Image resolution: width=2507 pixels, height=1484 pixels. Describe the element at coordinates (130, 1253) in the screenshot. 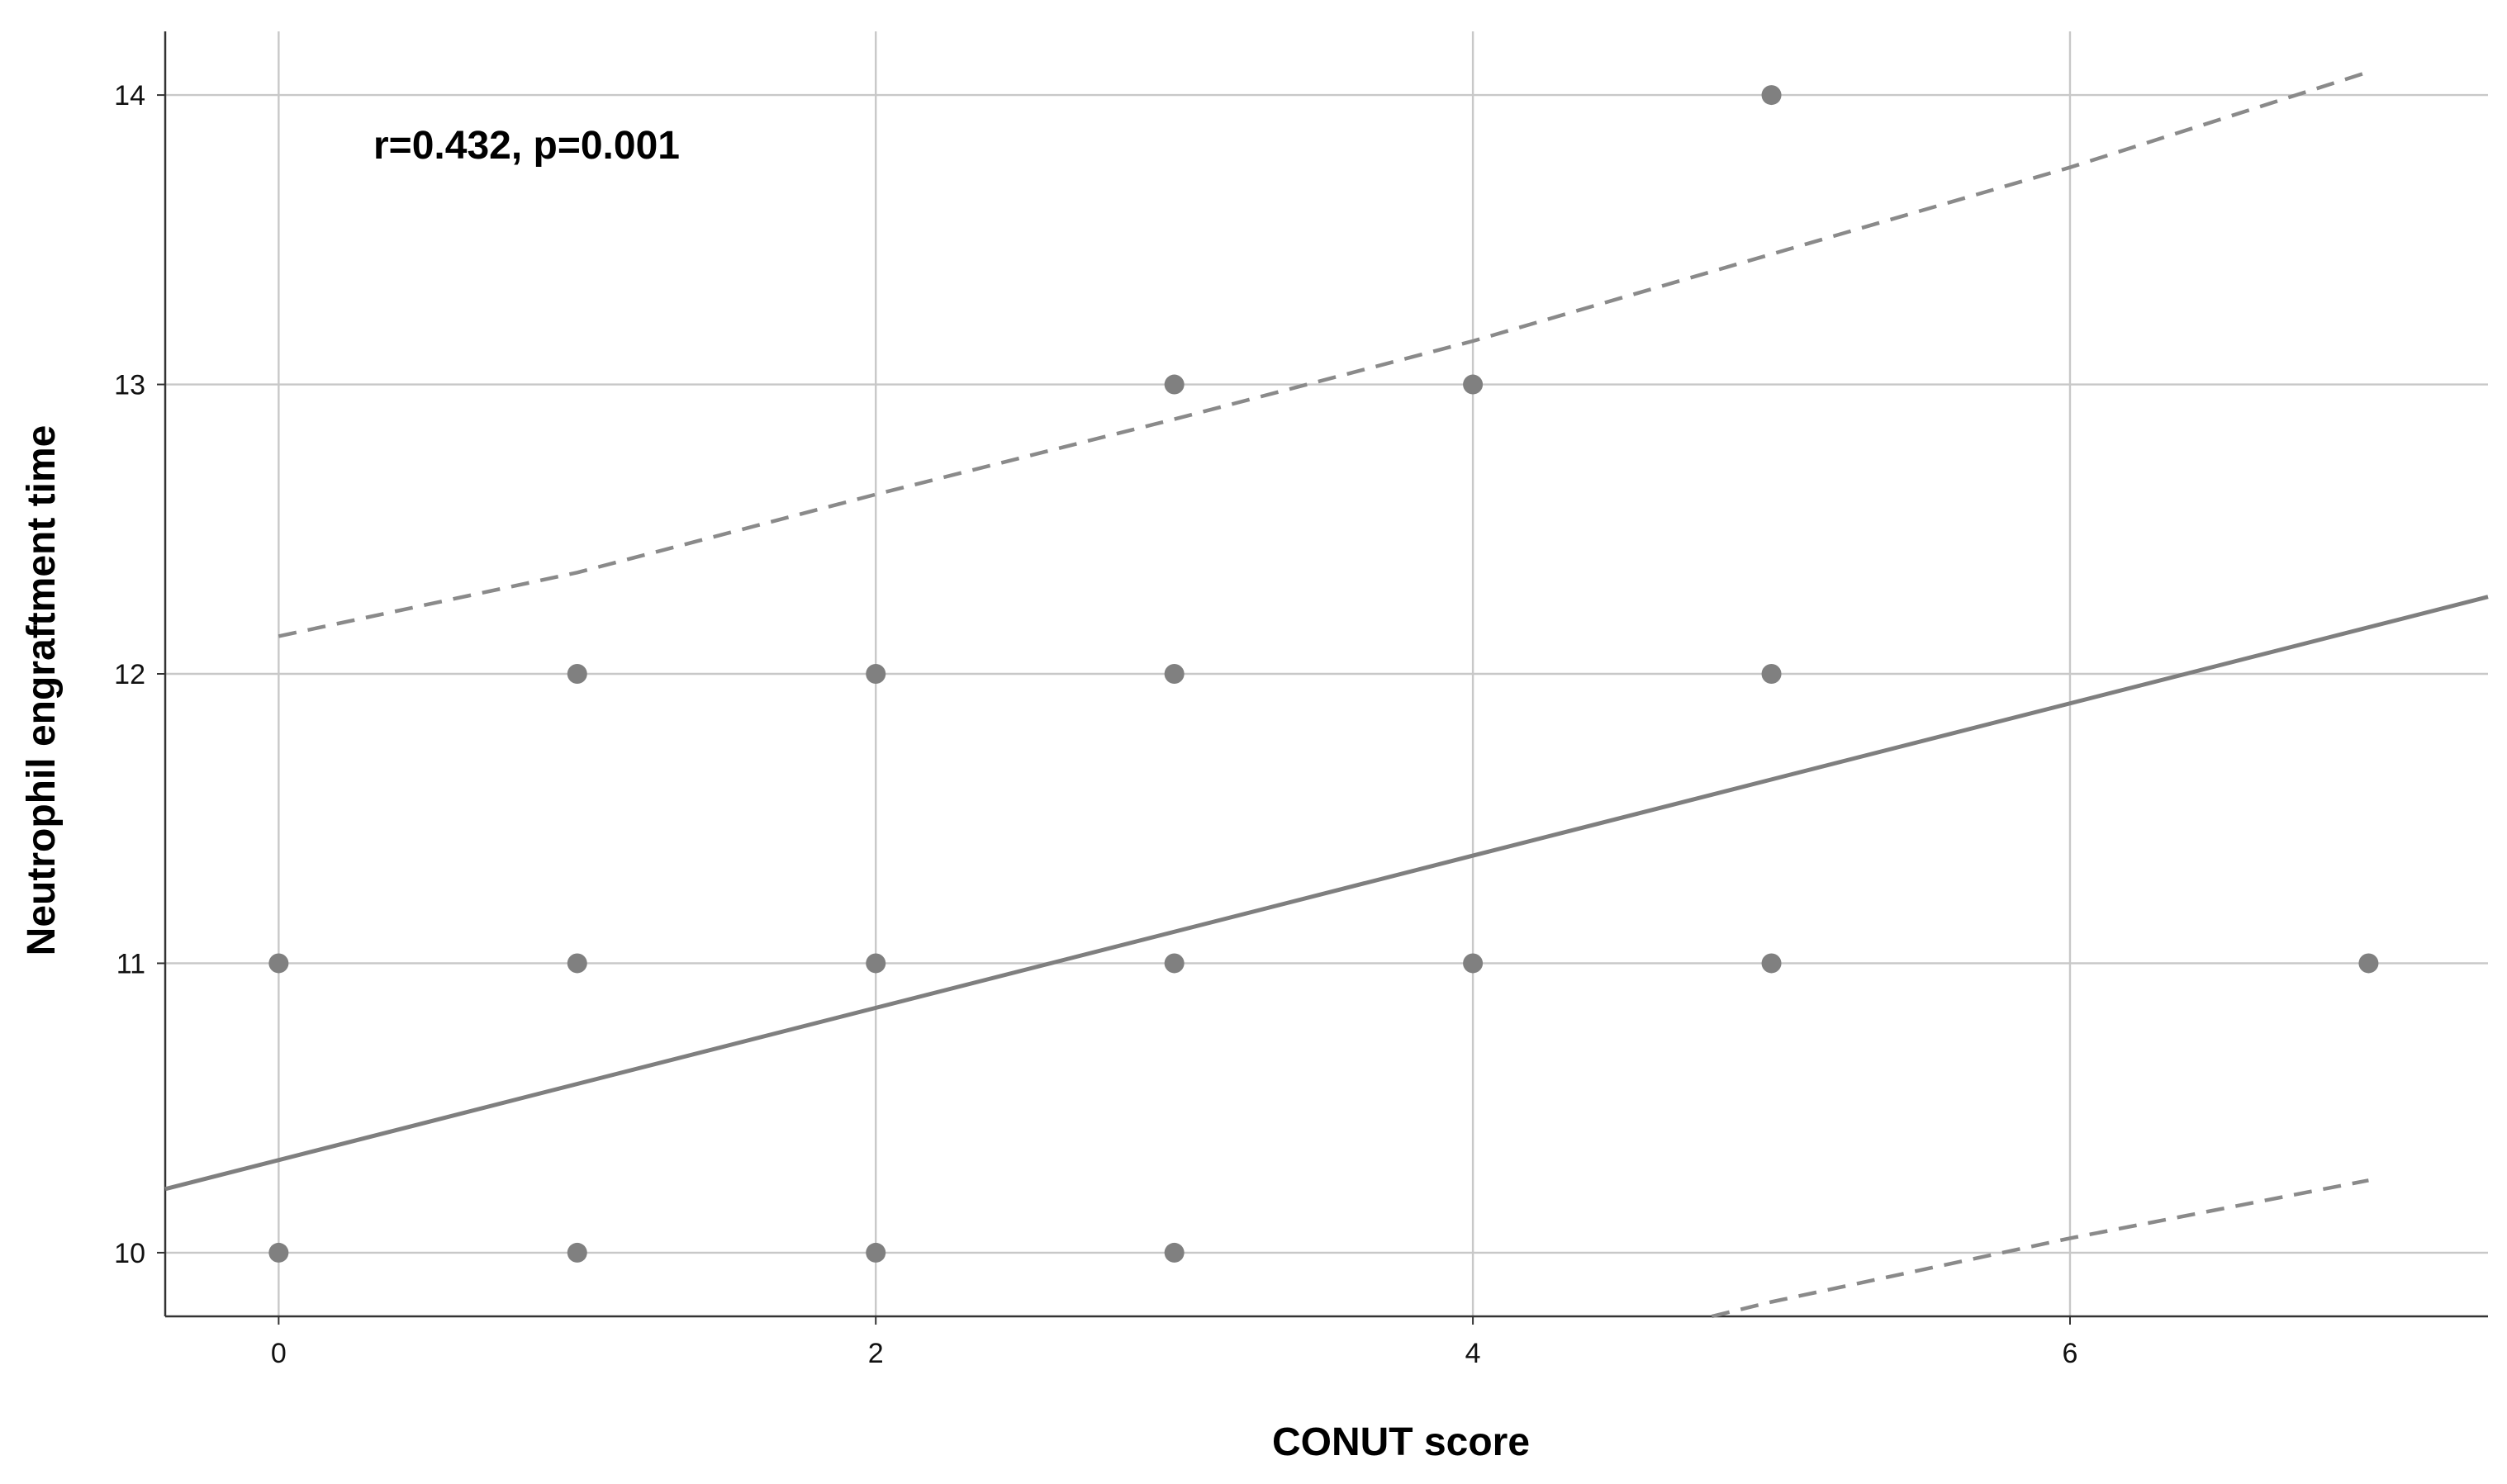

I see `y-tick-label: 10` at that location.